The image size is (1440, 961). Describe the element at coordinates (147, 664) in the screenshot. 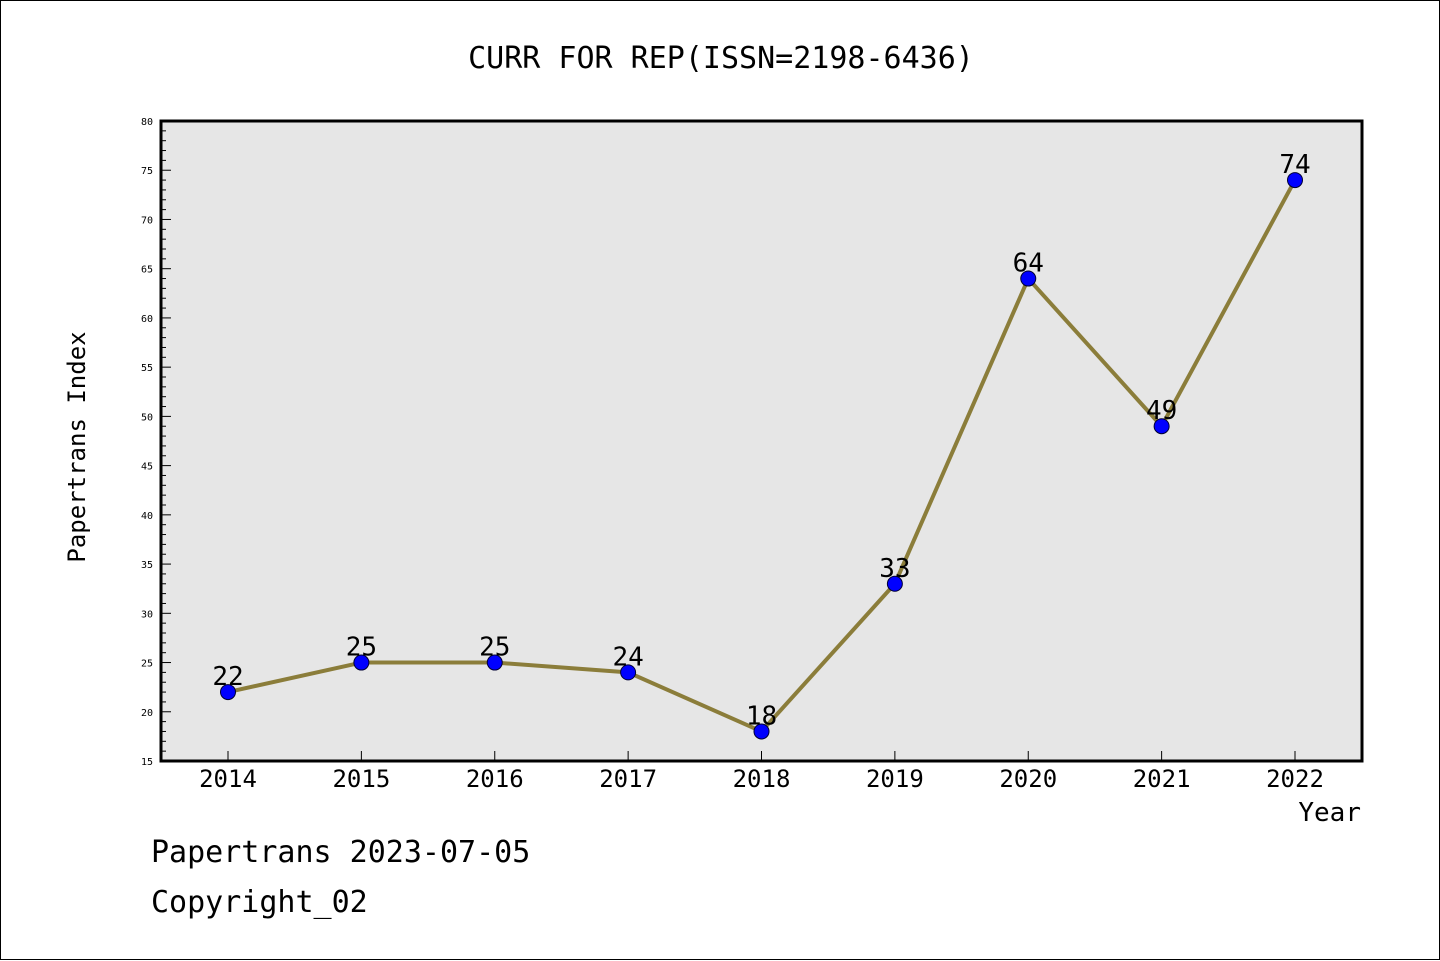

I see `y-tick-label: 25` at that location.